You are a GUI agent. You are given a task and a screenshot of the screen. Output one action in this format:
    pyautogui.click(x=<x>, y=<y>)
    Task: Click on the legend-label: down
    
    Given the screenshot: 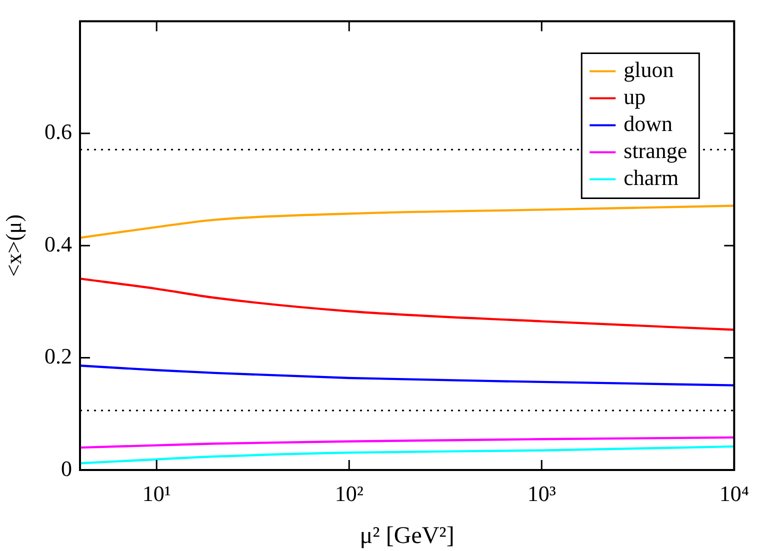 What is the action you would take?
    pyautogui.click(x=648, y=123)
    